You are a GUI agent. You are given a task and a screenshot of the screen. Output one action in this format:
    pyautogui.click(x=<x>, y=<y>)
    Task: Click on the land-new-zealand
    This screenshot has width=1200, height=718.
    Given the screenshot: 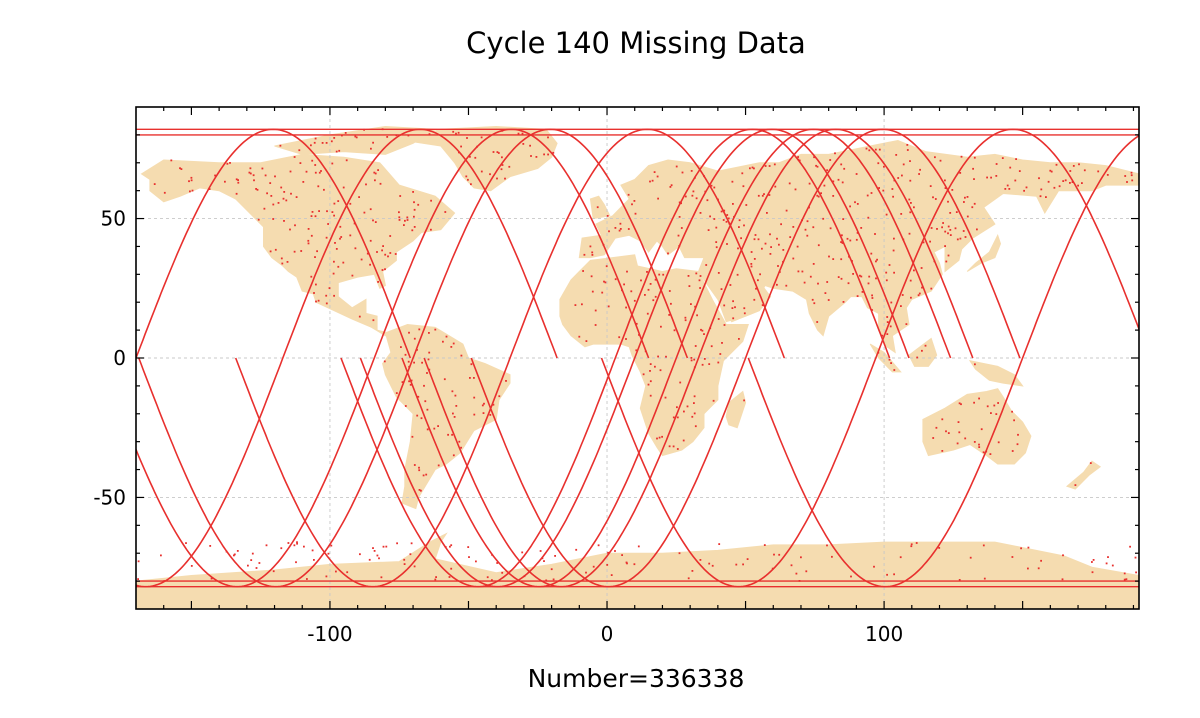 What is the action you would take?
    pyautogui.click(x=1083, y=475)
    